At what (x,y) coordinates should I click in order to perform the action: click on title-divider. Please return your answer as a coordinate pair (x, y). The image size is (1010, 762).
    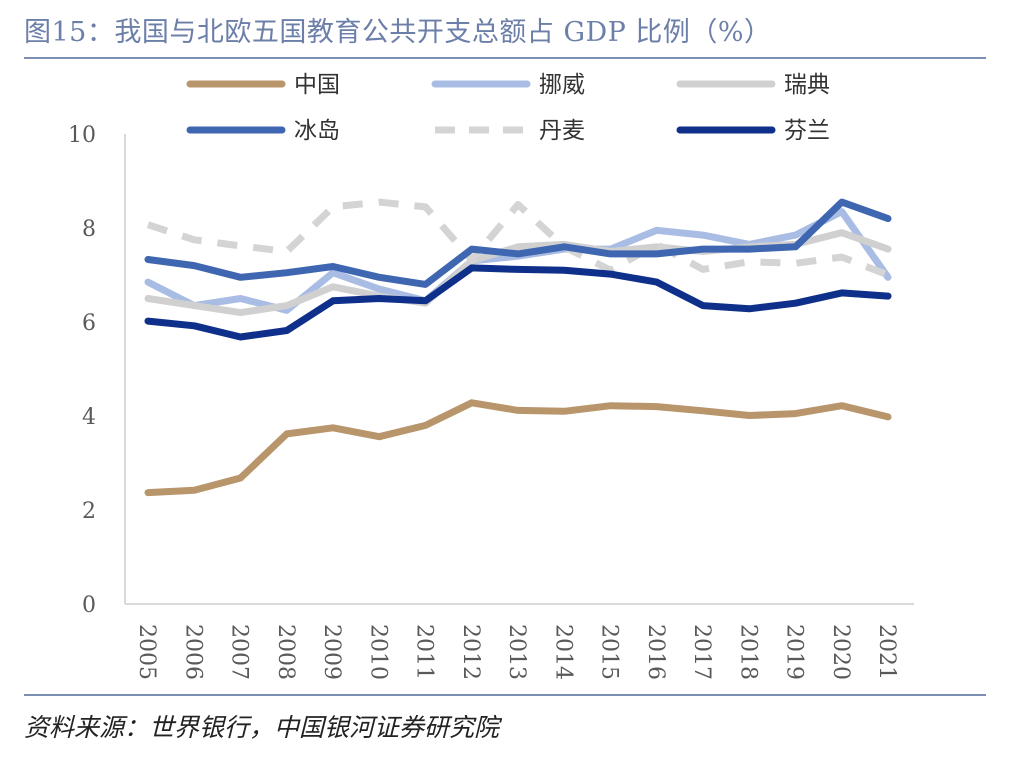
    Looking at the image, I should click on (505, 58).